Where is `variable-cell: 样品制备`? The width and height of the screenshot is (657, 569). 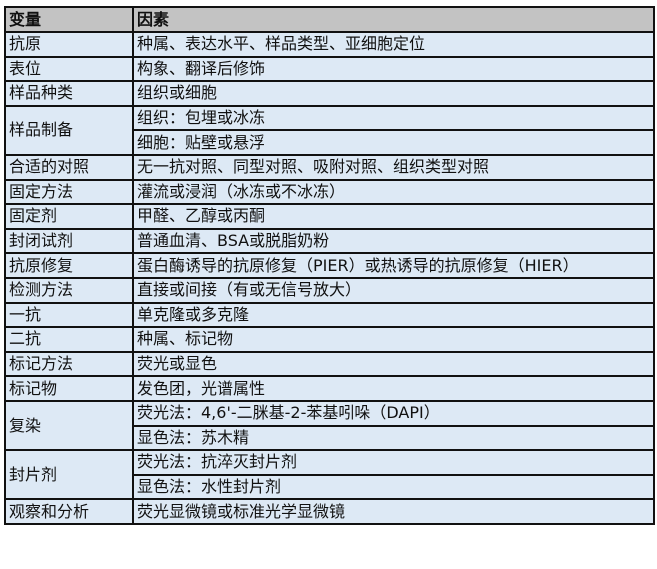 variable-cell: 样品制备 is located at coordinates (69, 130).